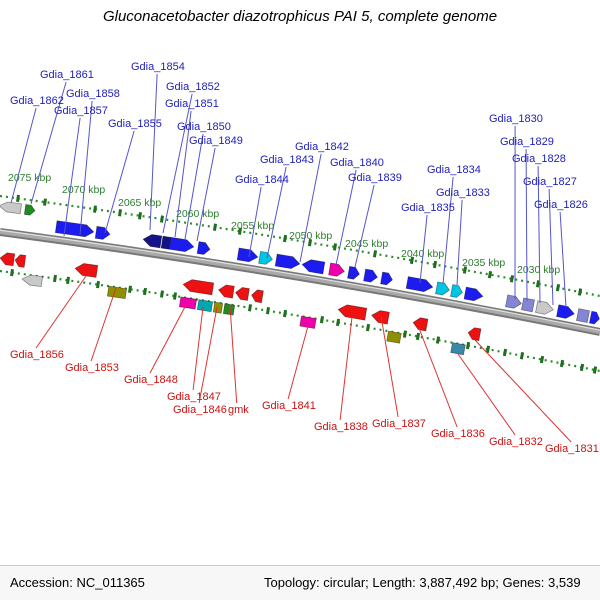 The image size is (600, 600). What do you see at coordinates (204, 127) in the screenshot?
I see `gene-label: Gdia_1850` at bounding box center [204, 127].